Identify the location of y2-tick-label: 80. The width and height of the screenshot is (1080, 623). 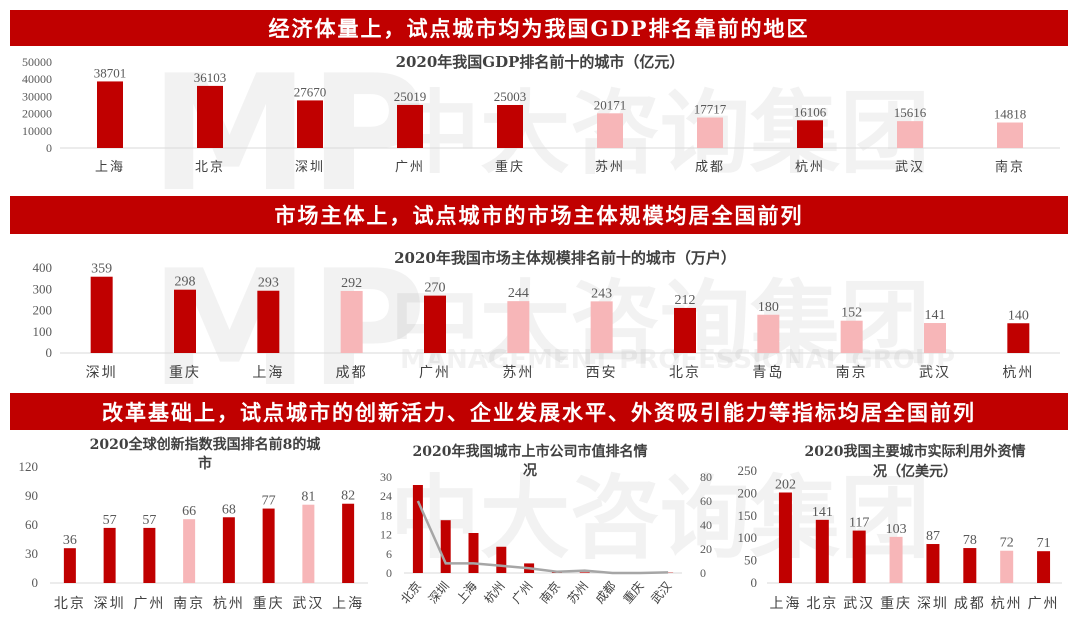
(706, 477).